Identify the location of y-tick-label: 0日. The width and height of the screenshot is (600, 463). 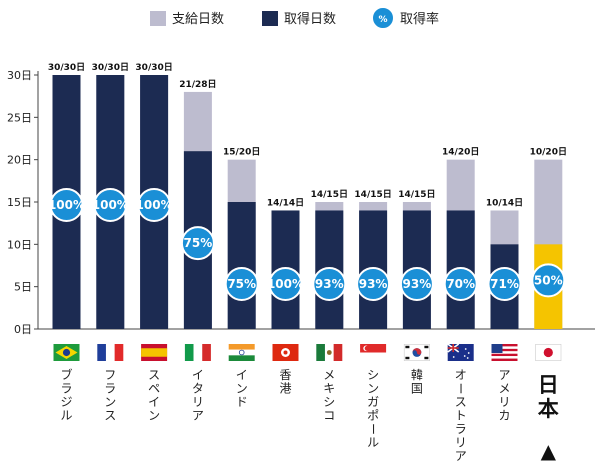
(23, 329).